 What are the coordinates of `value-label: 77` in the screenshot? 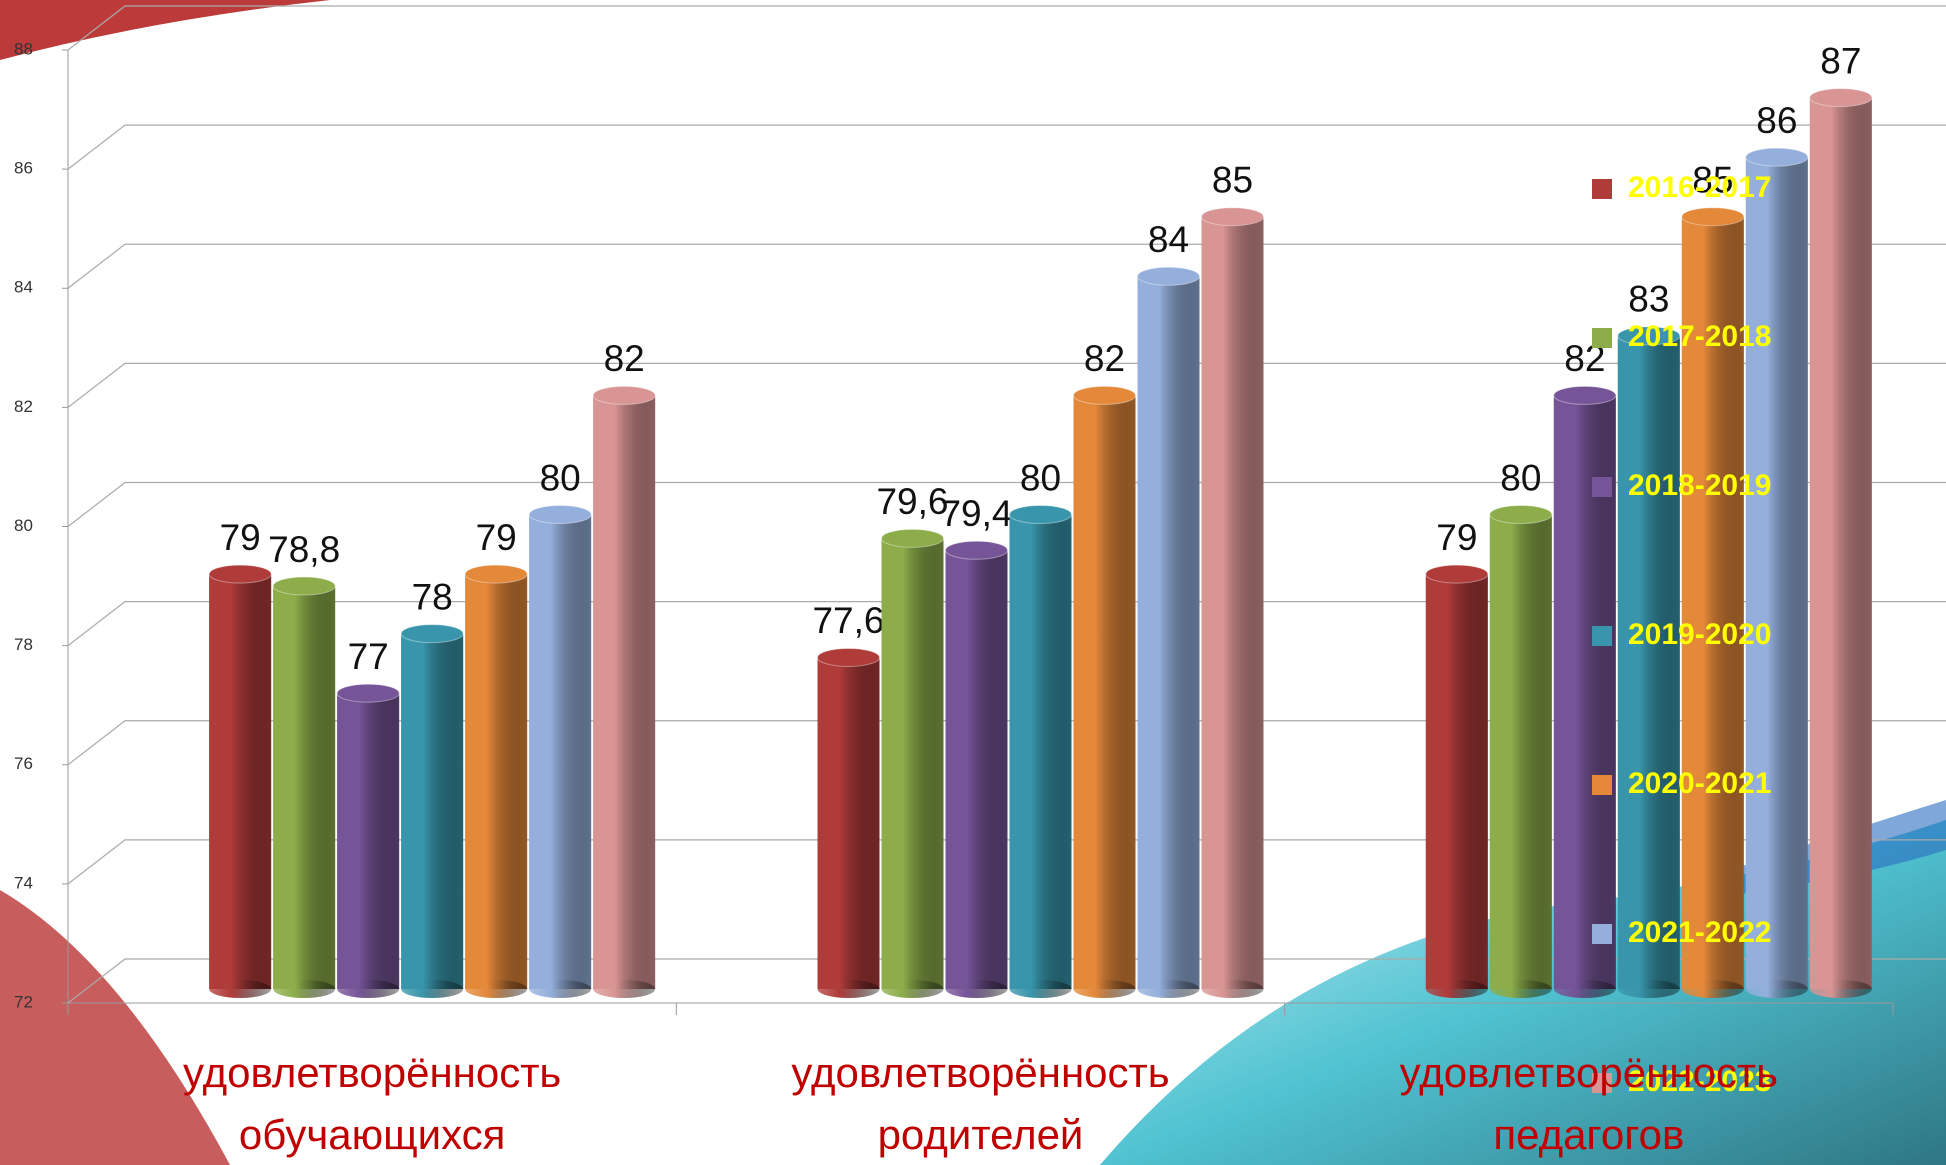 It's located at (368, 656).